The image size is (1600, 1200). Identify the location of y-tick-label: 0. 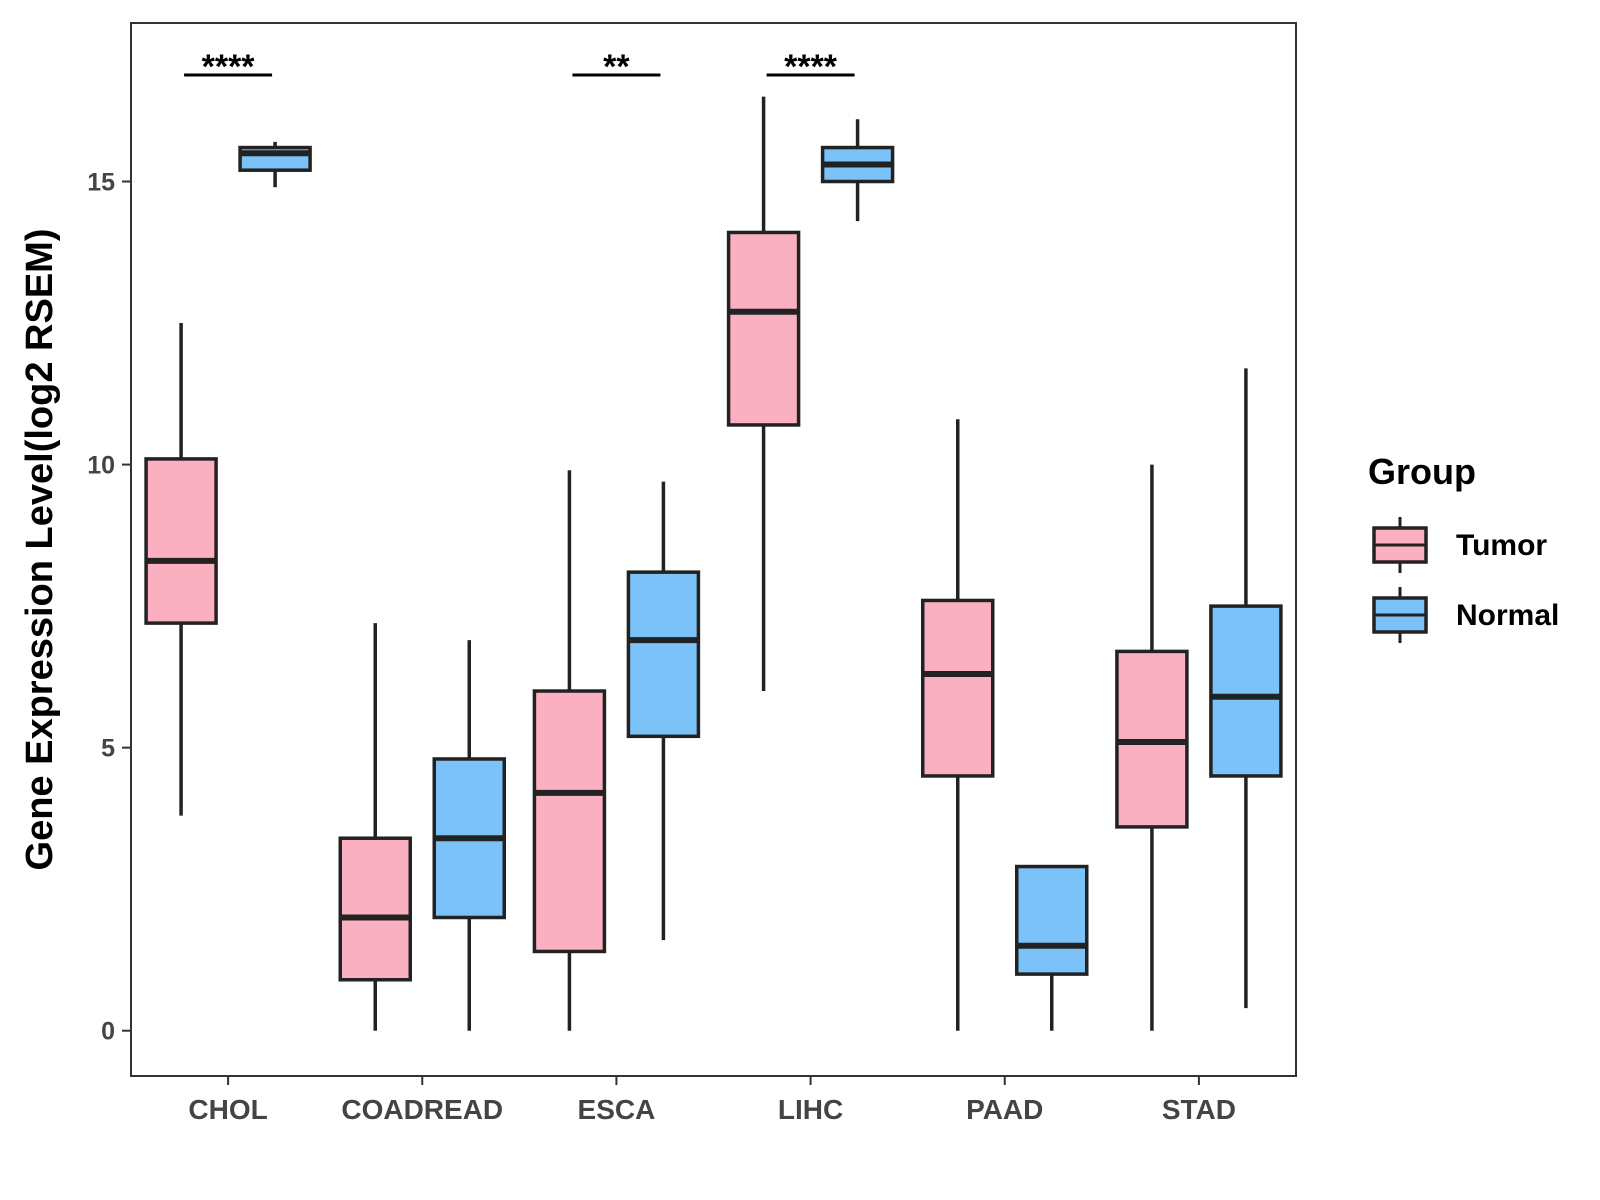
(108, 1032).